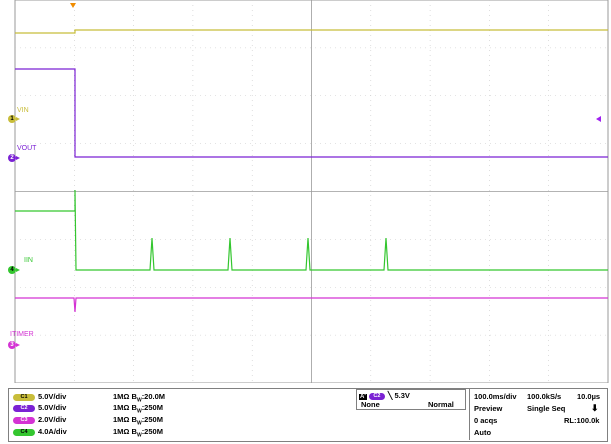 The width and height of the screenshot is (611, 444). What do you see at coordinates (27, 148) in the screenshot?
I see `ch2-trace-label: VOUT` at bounding box center [27, 148].